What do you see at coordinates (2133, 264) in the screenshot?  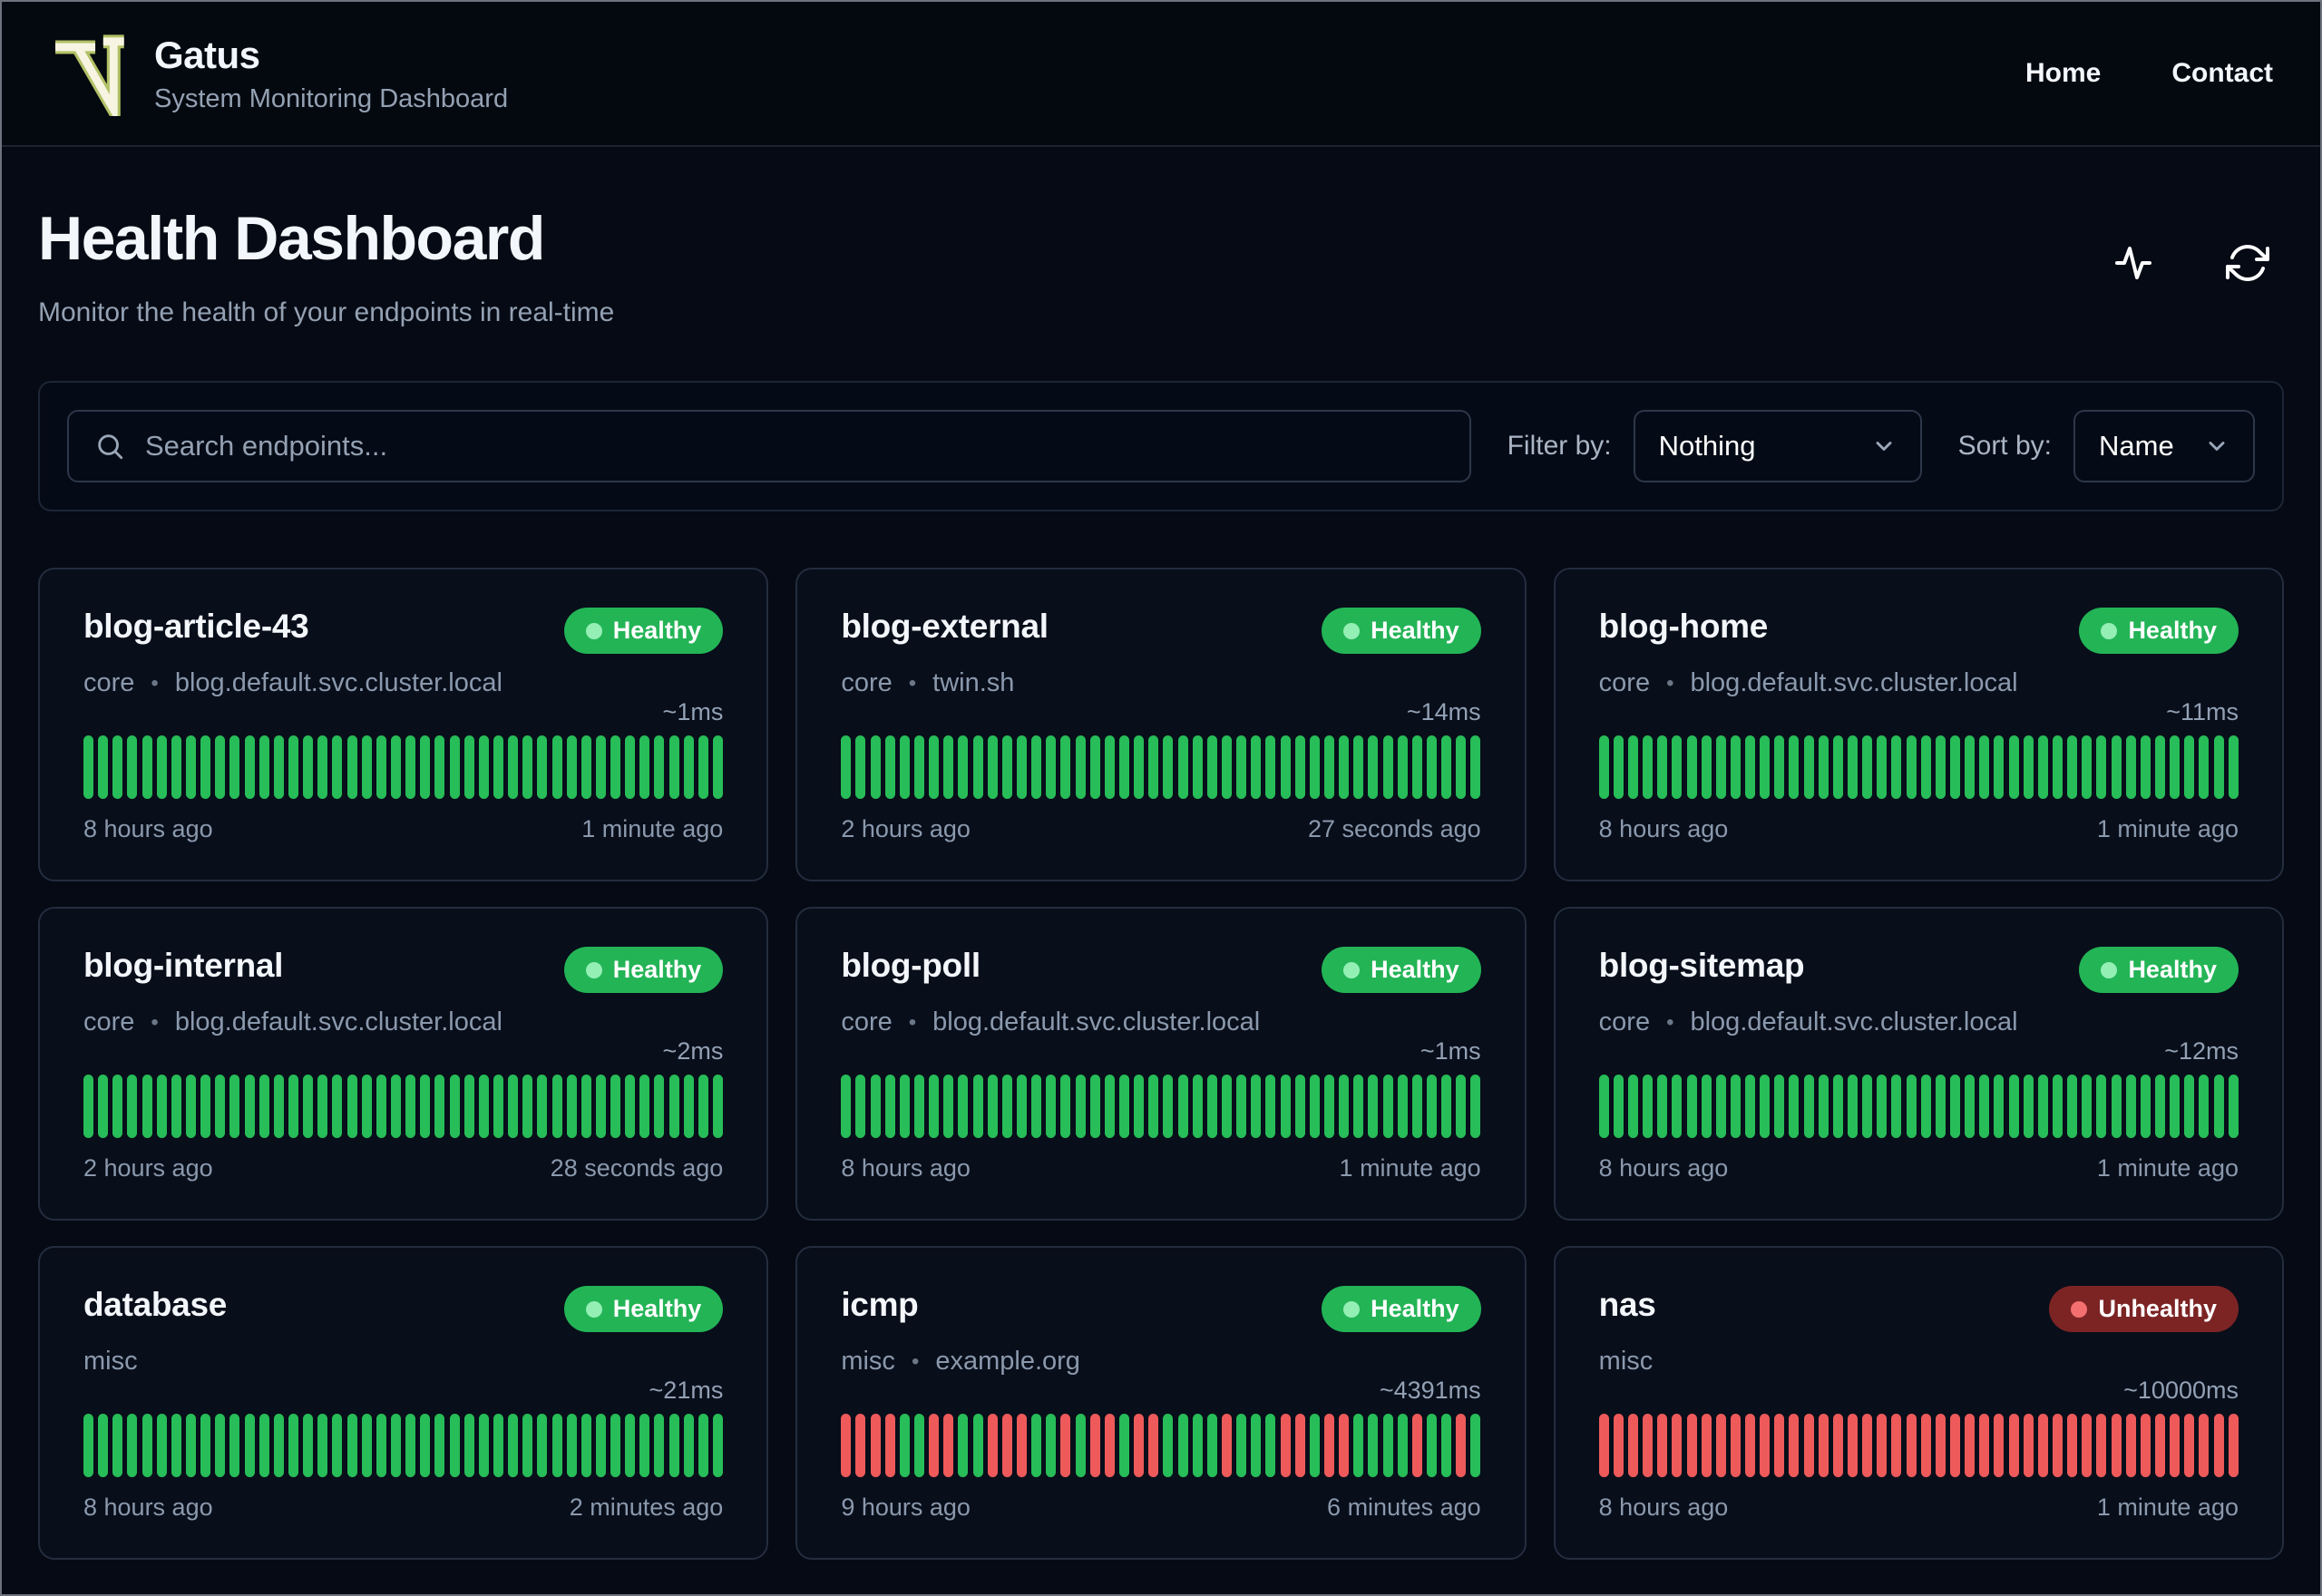 I see `activity-toggle-button` at bounding box center [2133, 264].